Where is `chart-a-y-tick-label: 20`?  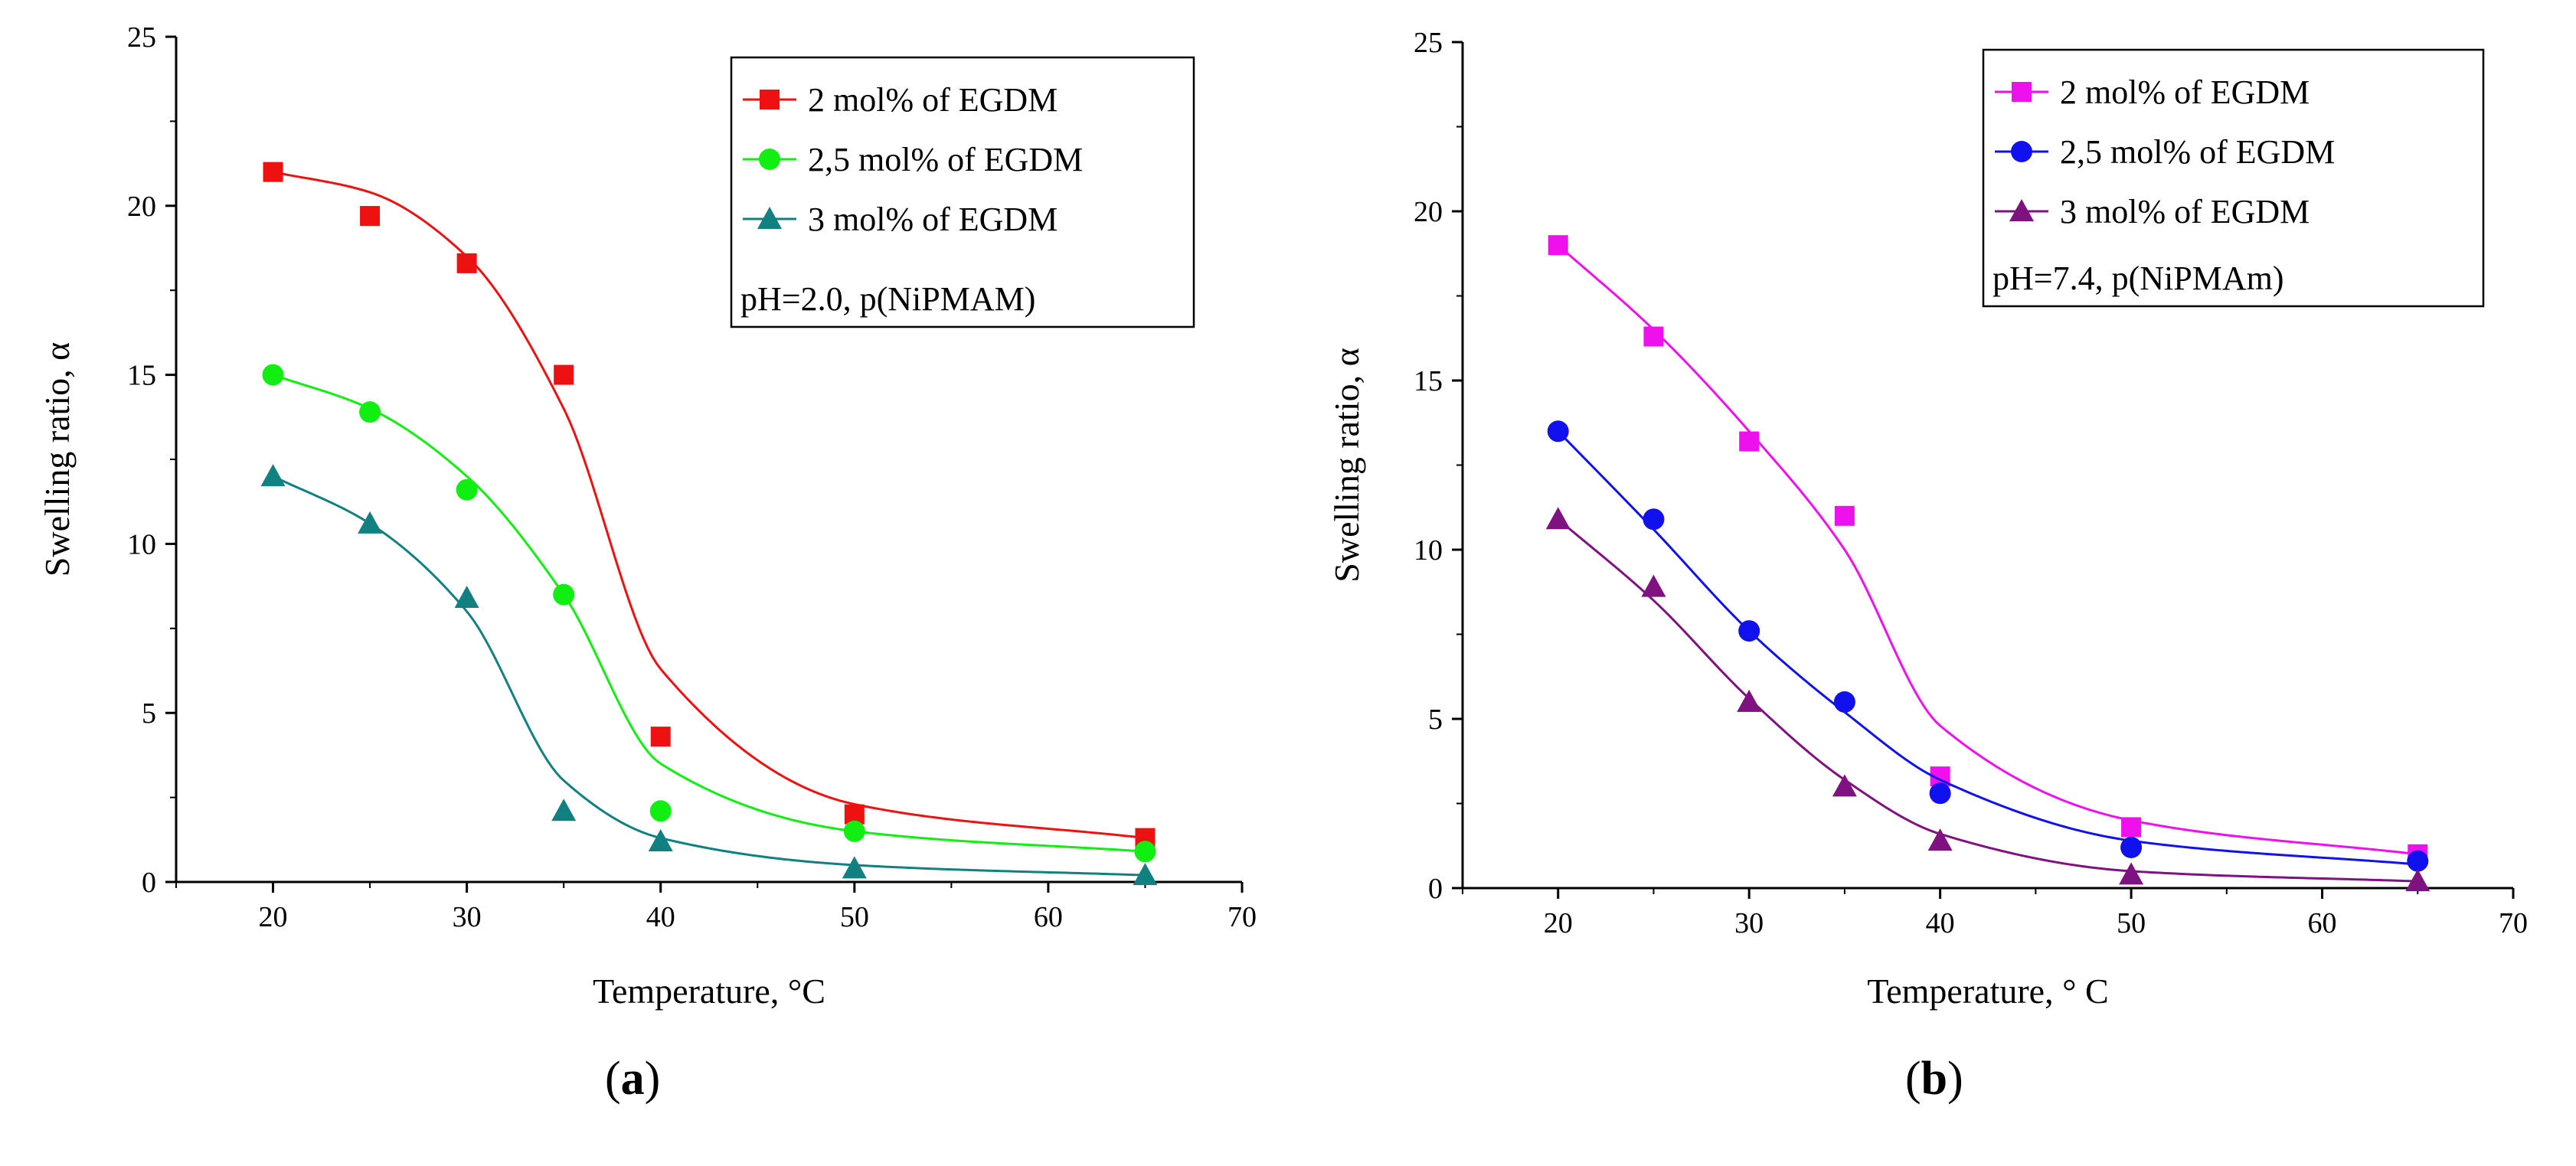 chart-a-y-tick-label: 20 is located at coordinates (141, 207).